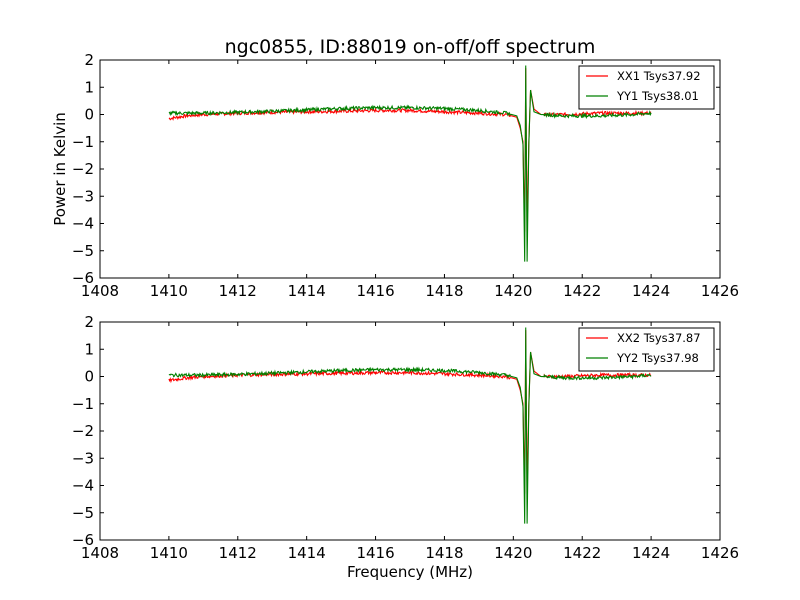  Describe the element at coordinates (657, 96) in the screenshot. I see `top-legend-label-yy1: YY1 Tsys38.01` at that location.